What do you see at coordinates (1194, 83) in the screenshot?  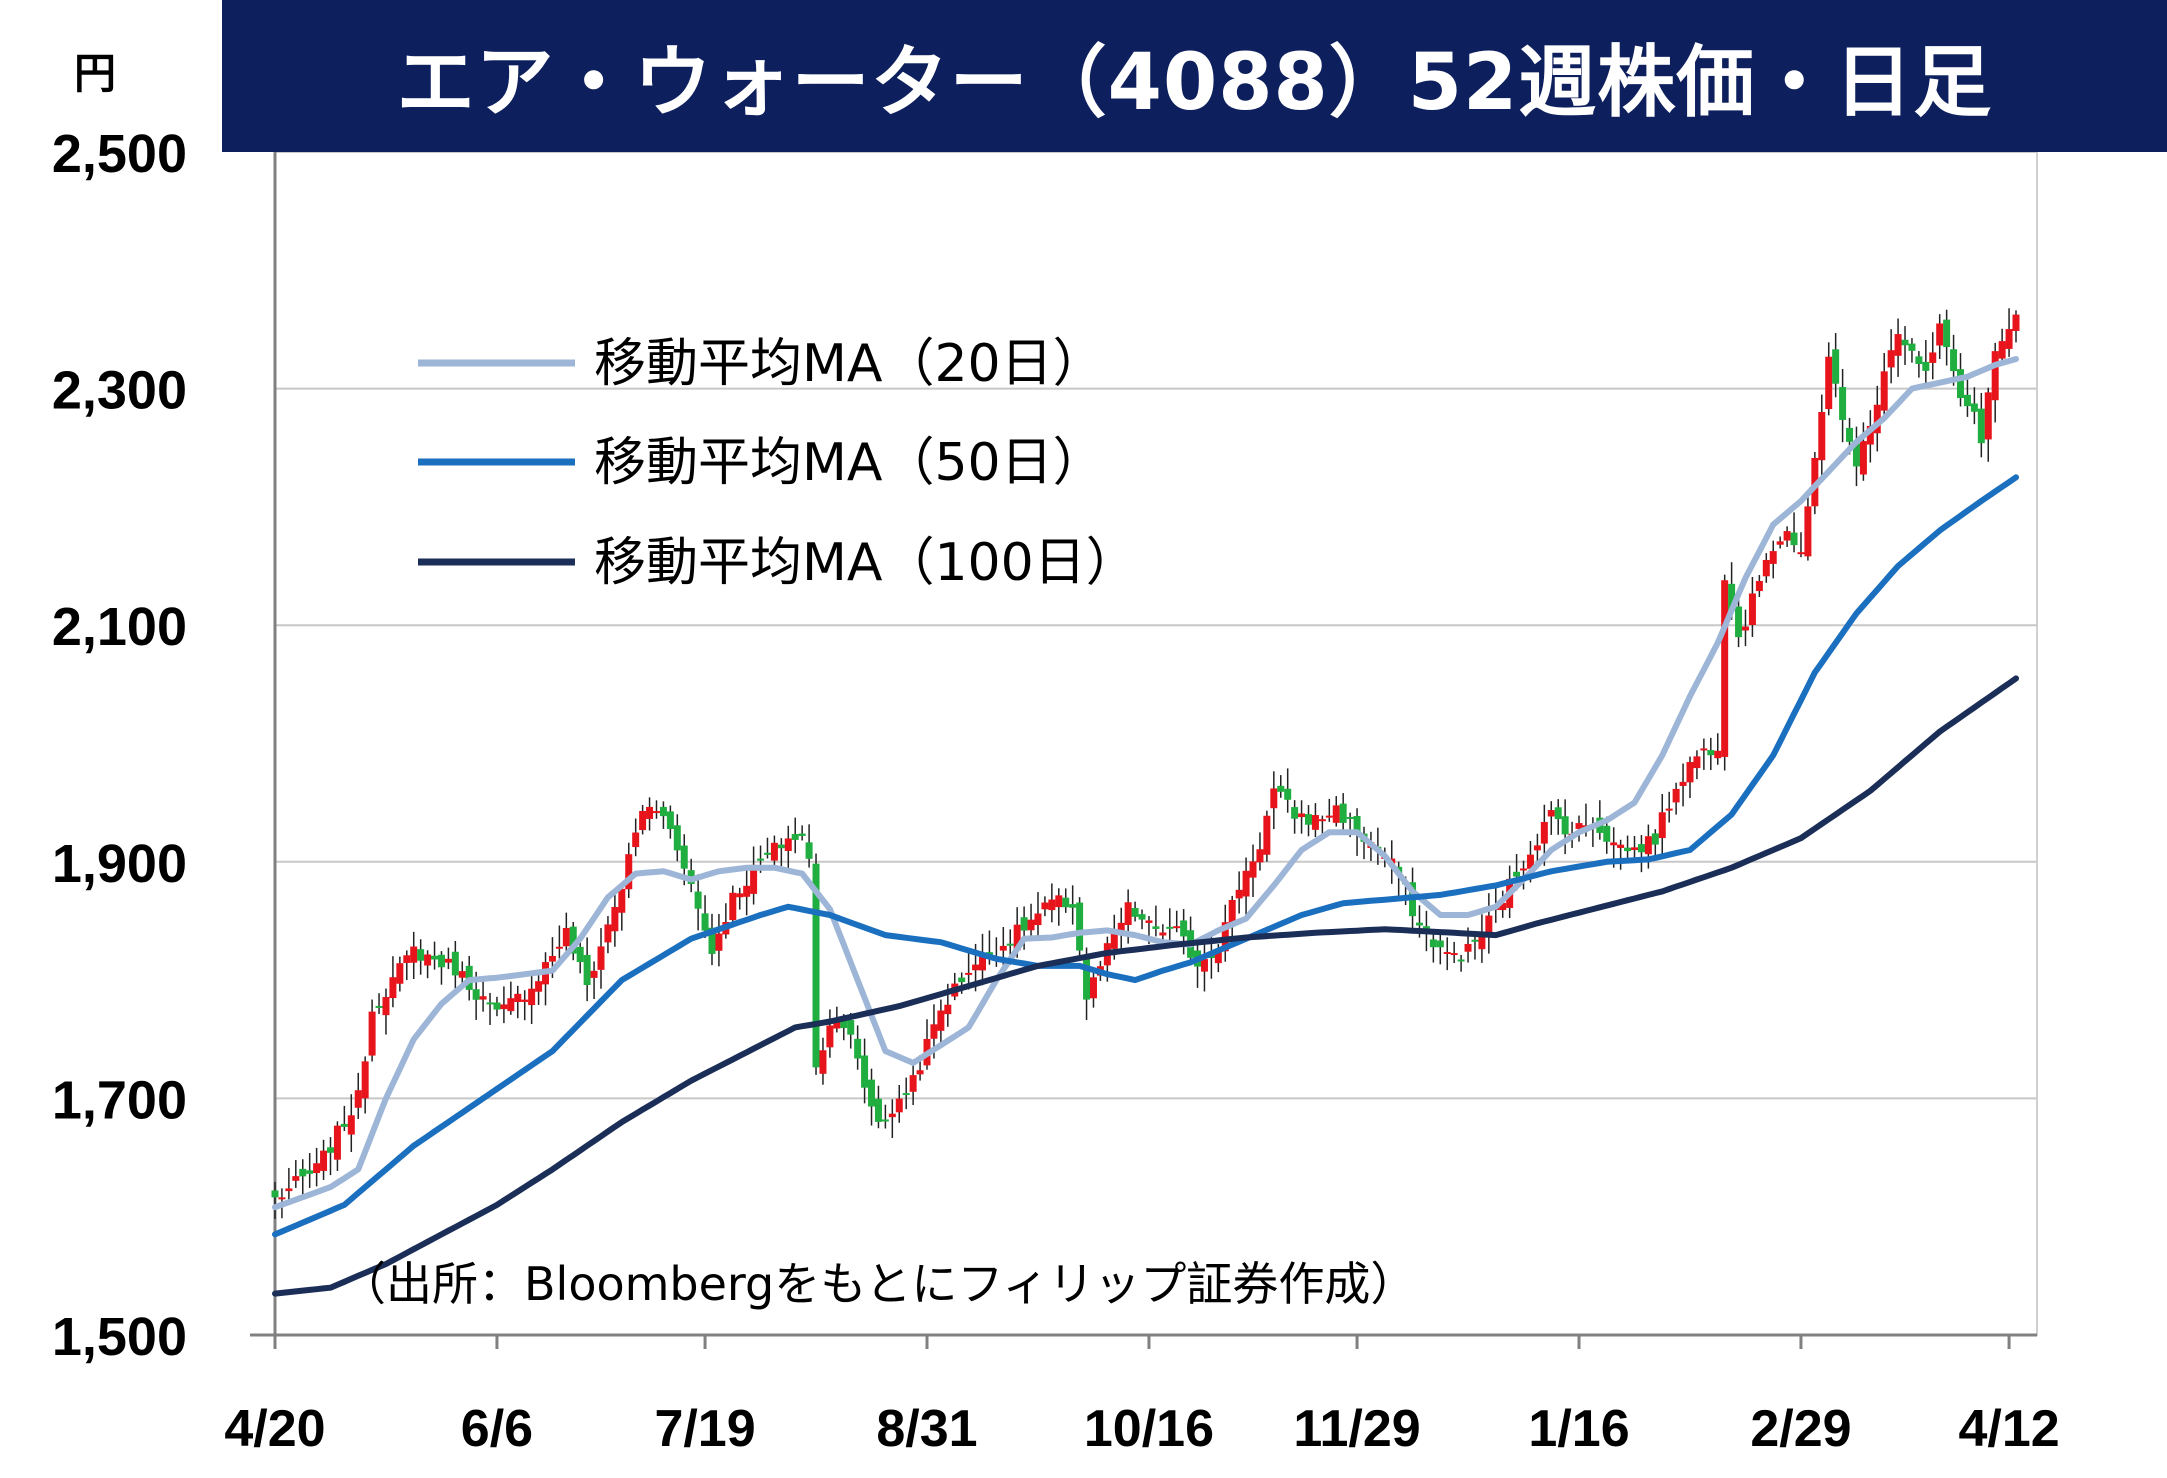 I see `chart-title: エア・ウォーター（4088）52週株価・日足` at bounding box center [1194, 83].